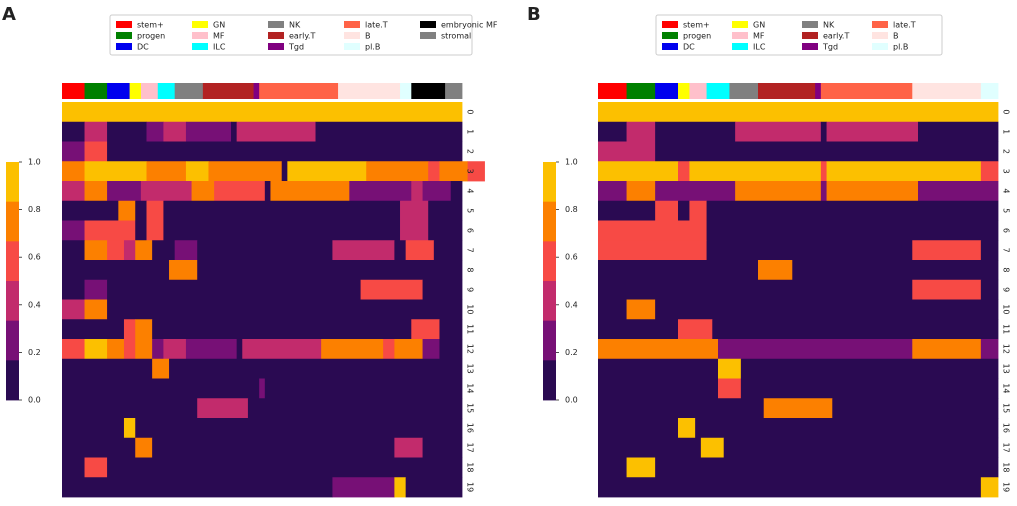 The width and height of the screenshot is (1017, 506). Describe the element at coordinates (872, 131) in the screenshot. I see `heatmap-b-cell-r1-s5` at that location.